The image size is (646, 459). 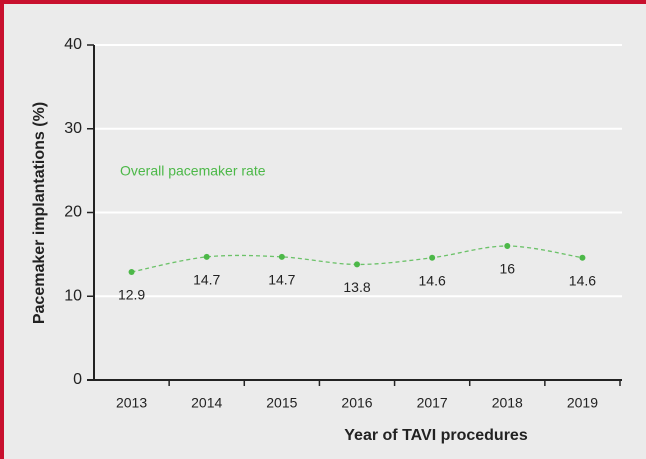 What do you see at coordinates (77, 379) in the screenshot?
I see `y-tick-label: 0` at bounding box center [77, 379].